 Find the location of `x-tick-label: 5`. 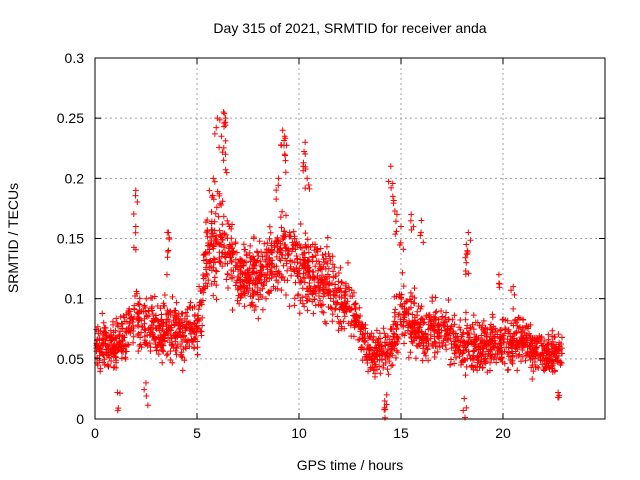

x-tick-label: 5 is located at coordinates (197, 433).